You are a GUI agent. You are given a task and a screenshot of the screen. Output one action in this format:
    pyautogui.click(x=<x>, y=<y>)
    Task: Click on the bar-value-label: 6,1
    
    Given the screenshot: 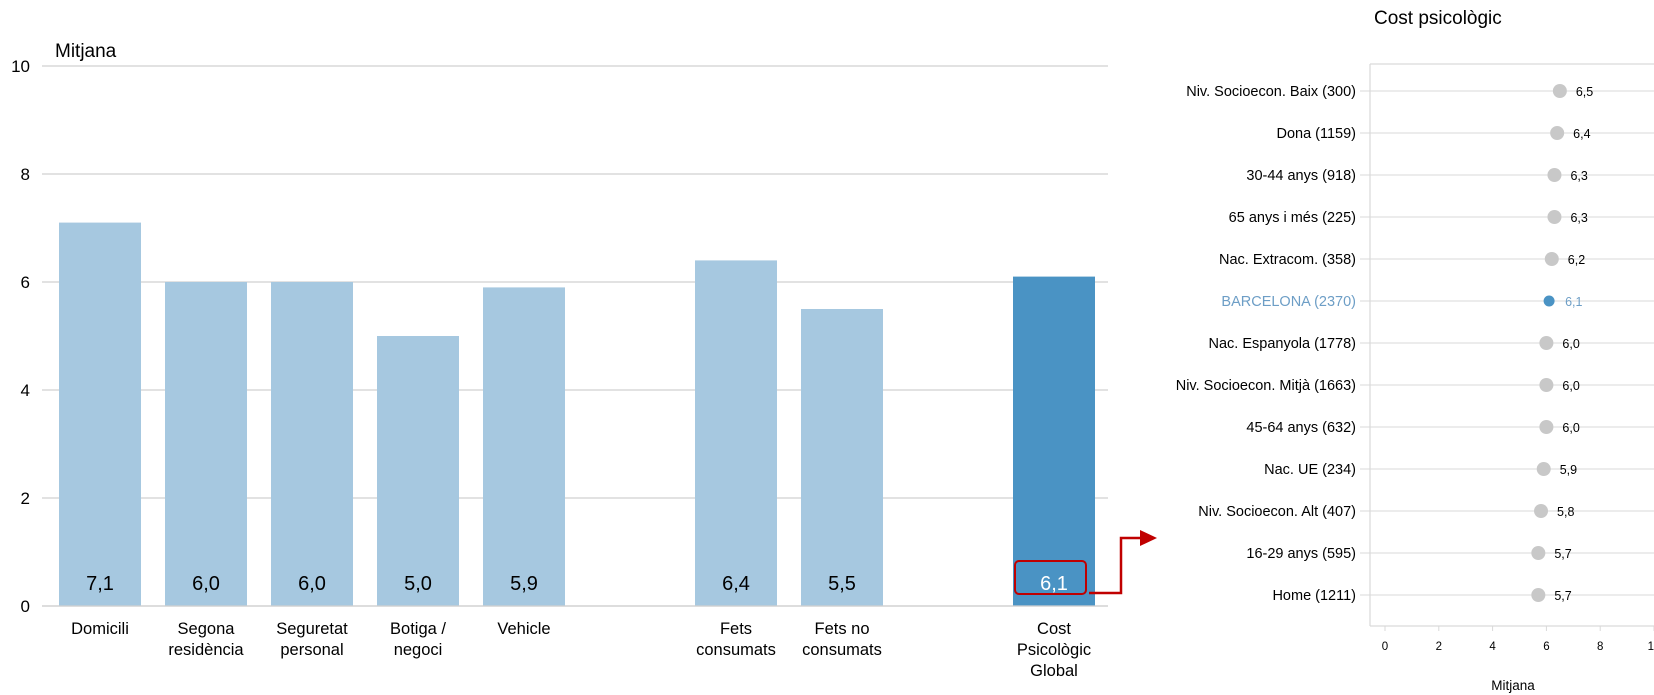 What is the action you would take?
    pyautogui.click(x=1054, y=584)
    